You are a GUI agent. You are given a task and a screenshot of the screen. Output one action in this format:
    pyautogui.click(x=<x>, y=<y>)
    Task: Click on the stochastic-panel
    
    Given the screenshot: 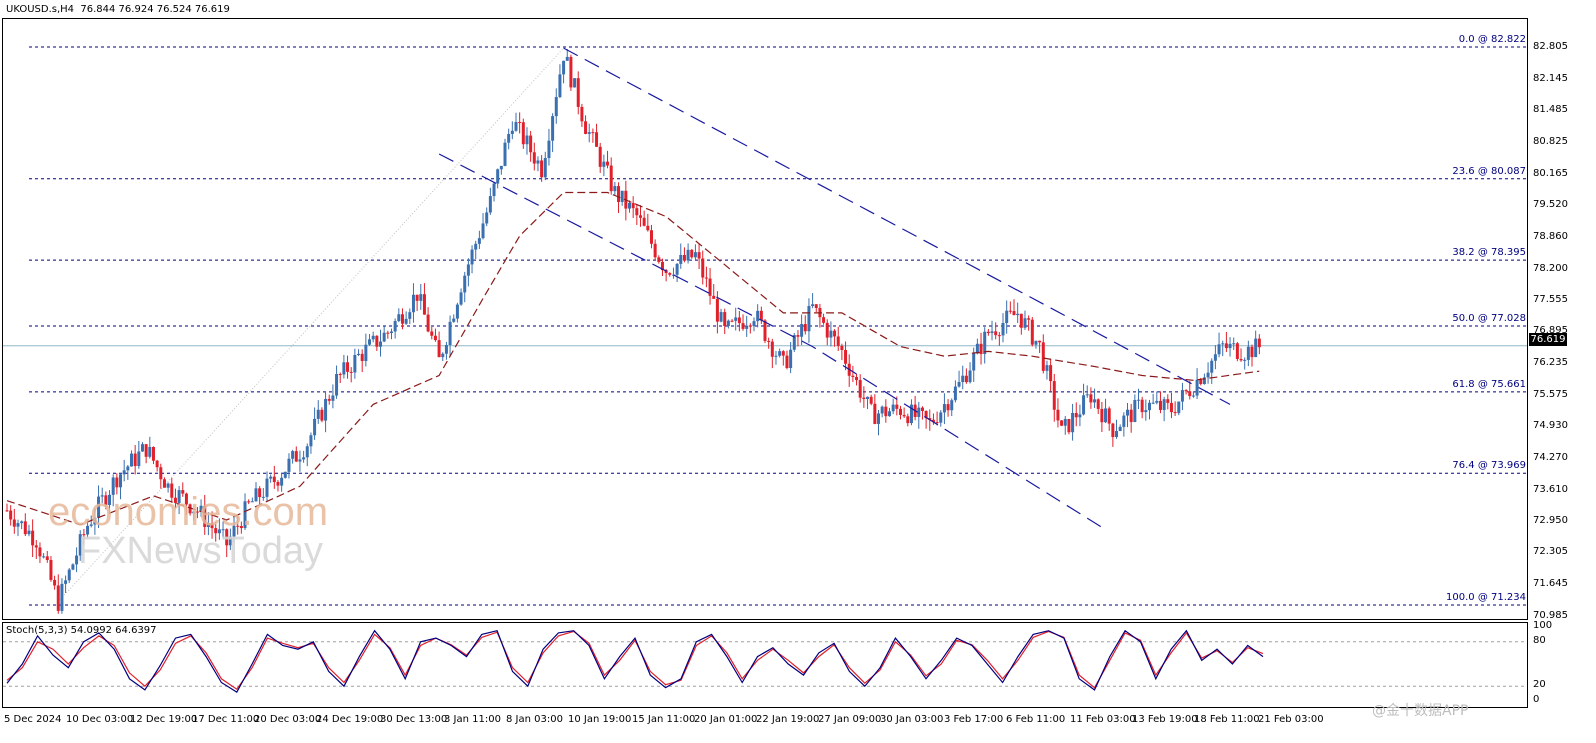 What is the action you would take?
    pyautogui.click(x=765, y=665)
    